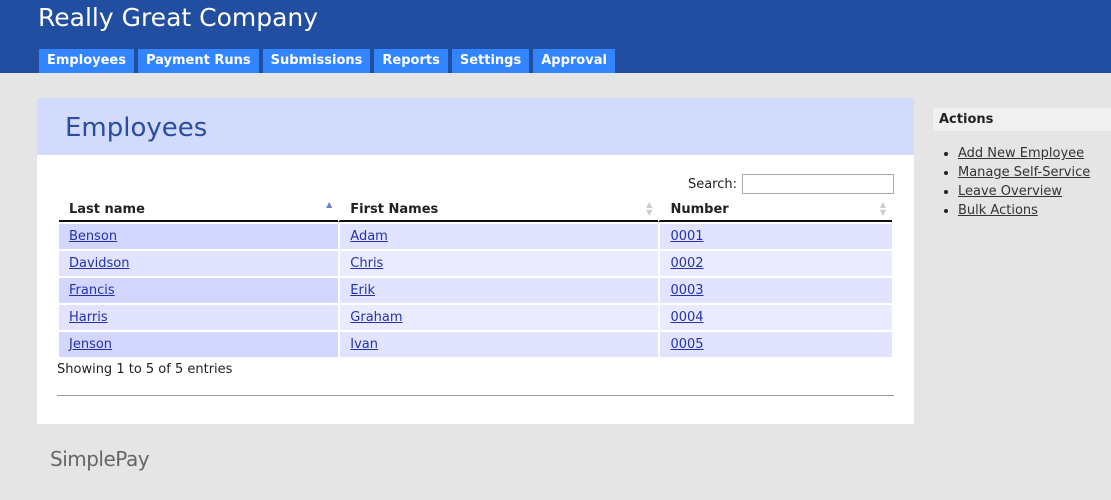 The width and height of the screenshot is (1111, 500). I want to click on list-item: Add New Employee, so click(1034, 153).